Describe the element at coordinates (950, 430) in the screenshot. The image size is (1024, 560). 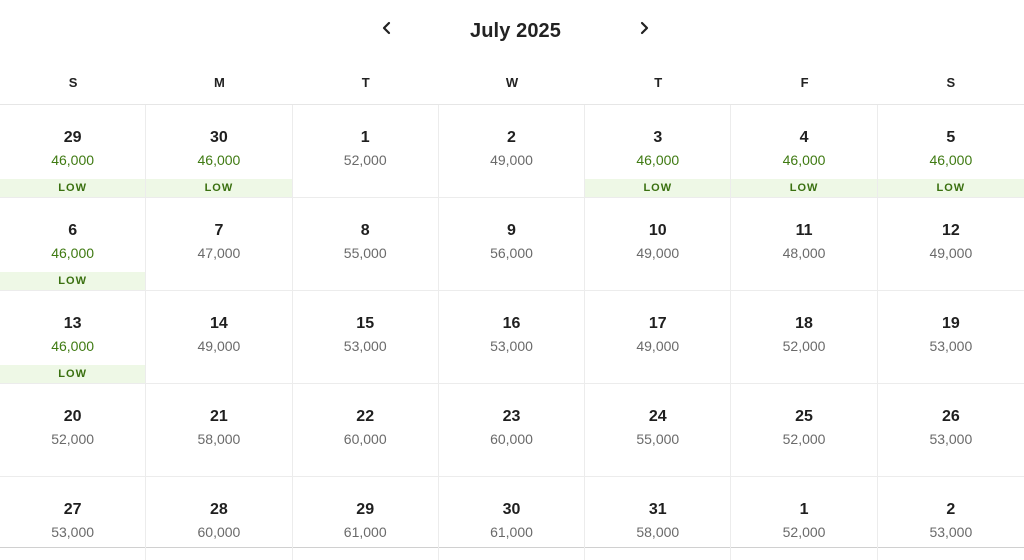
I see `calendar-day-cell: 26 53,000` at that location.